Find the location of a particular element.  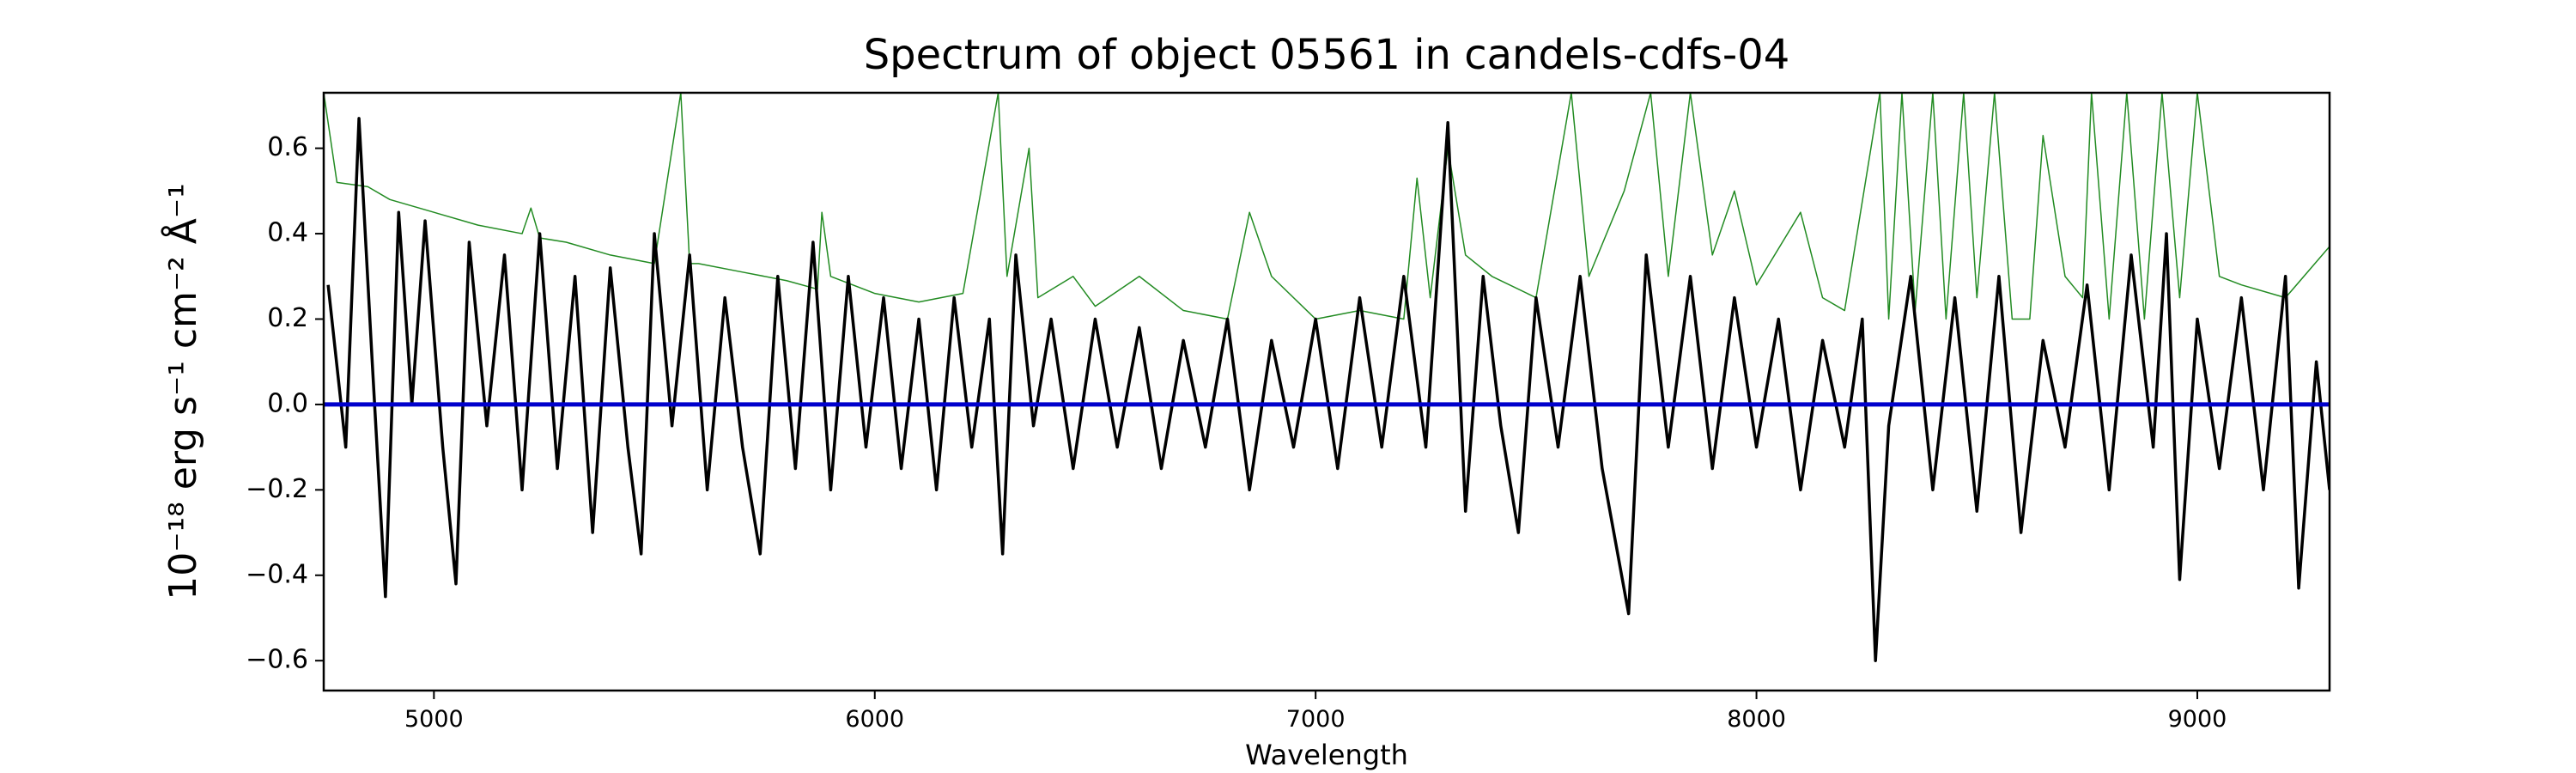

y-tick-label: 0.6 is located at coordinates (287, 147).